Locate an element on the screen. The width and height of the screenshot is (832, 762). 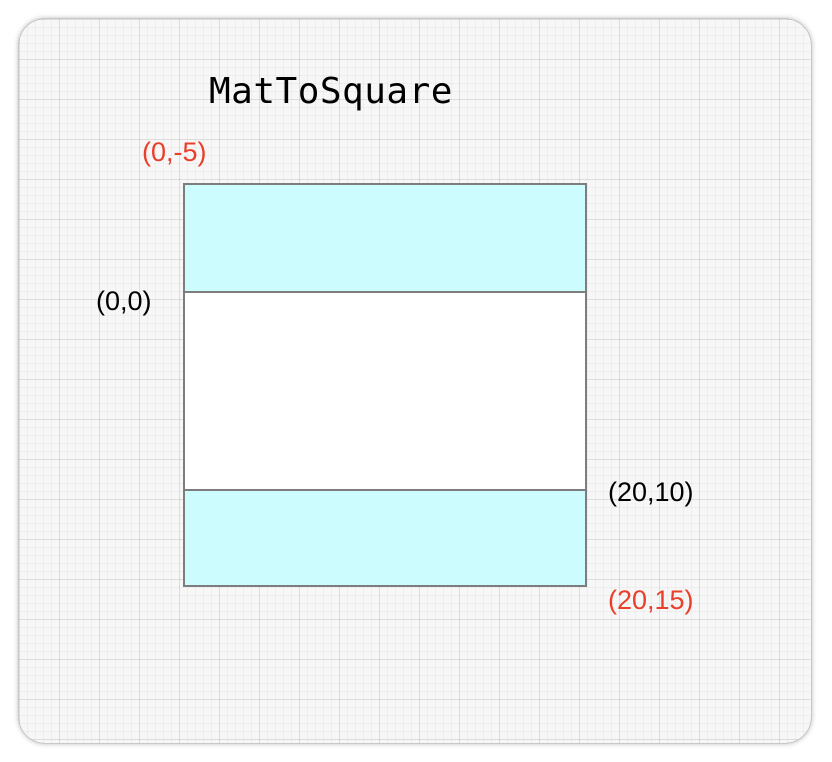
bottom-padding-band is located at coordinates (385, 538).